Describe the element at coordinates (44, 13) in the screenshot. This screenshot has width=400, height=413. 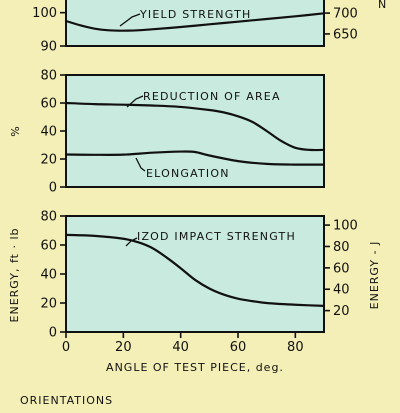
I see `y-tick-label-100: 100` at that location.